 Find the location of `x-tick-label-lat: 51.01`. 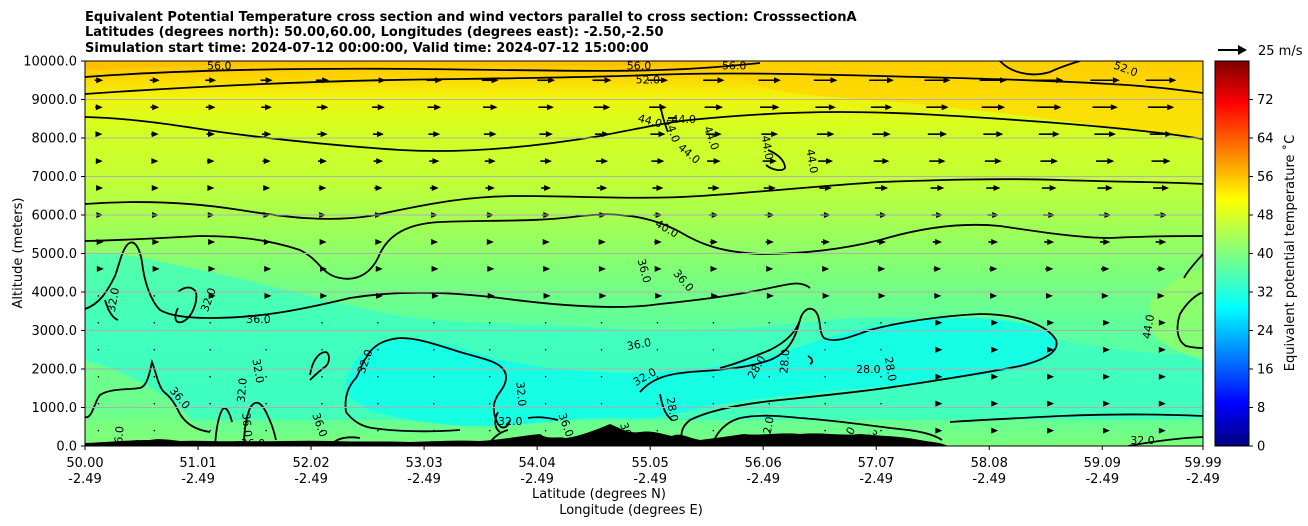

x-tick-label-lat: 51.01 is located at coordinates (197, 463).